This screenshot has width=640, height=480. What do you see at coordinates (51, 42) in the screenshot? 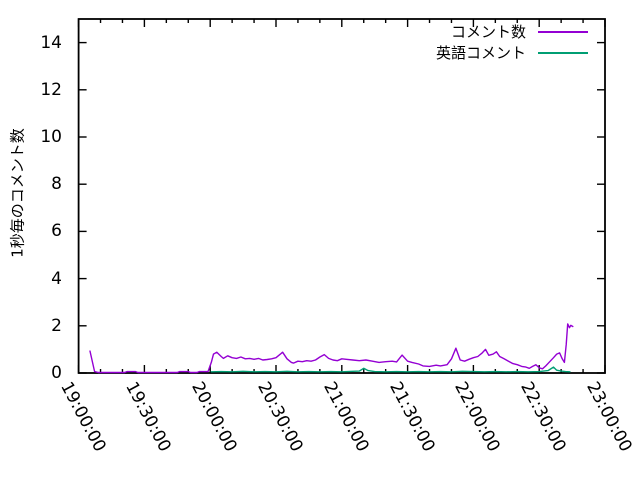
I see `y-tick-label: 14` at bounding box center [51, 42].